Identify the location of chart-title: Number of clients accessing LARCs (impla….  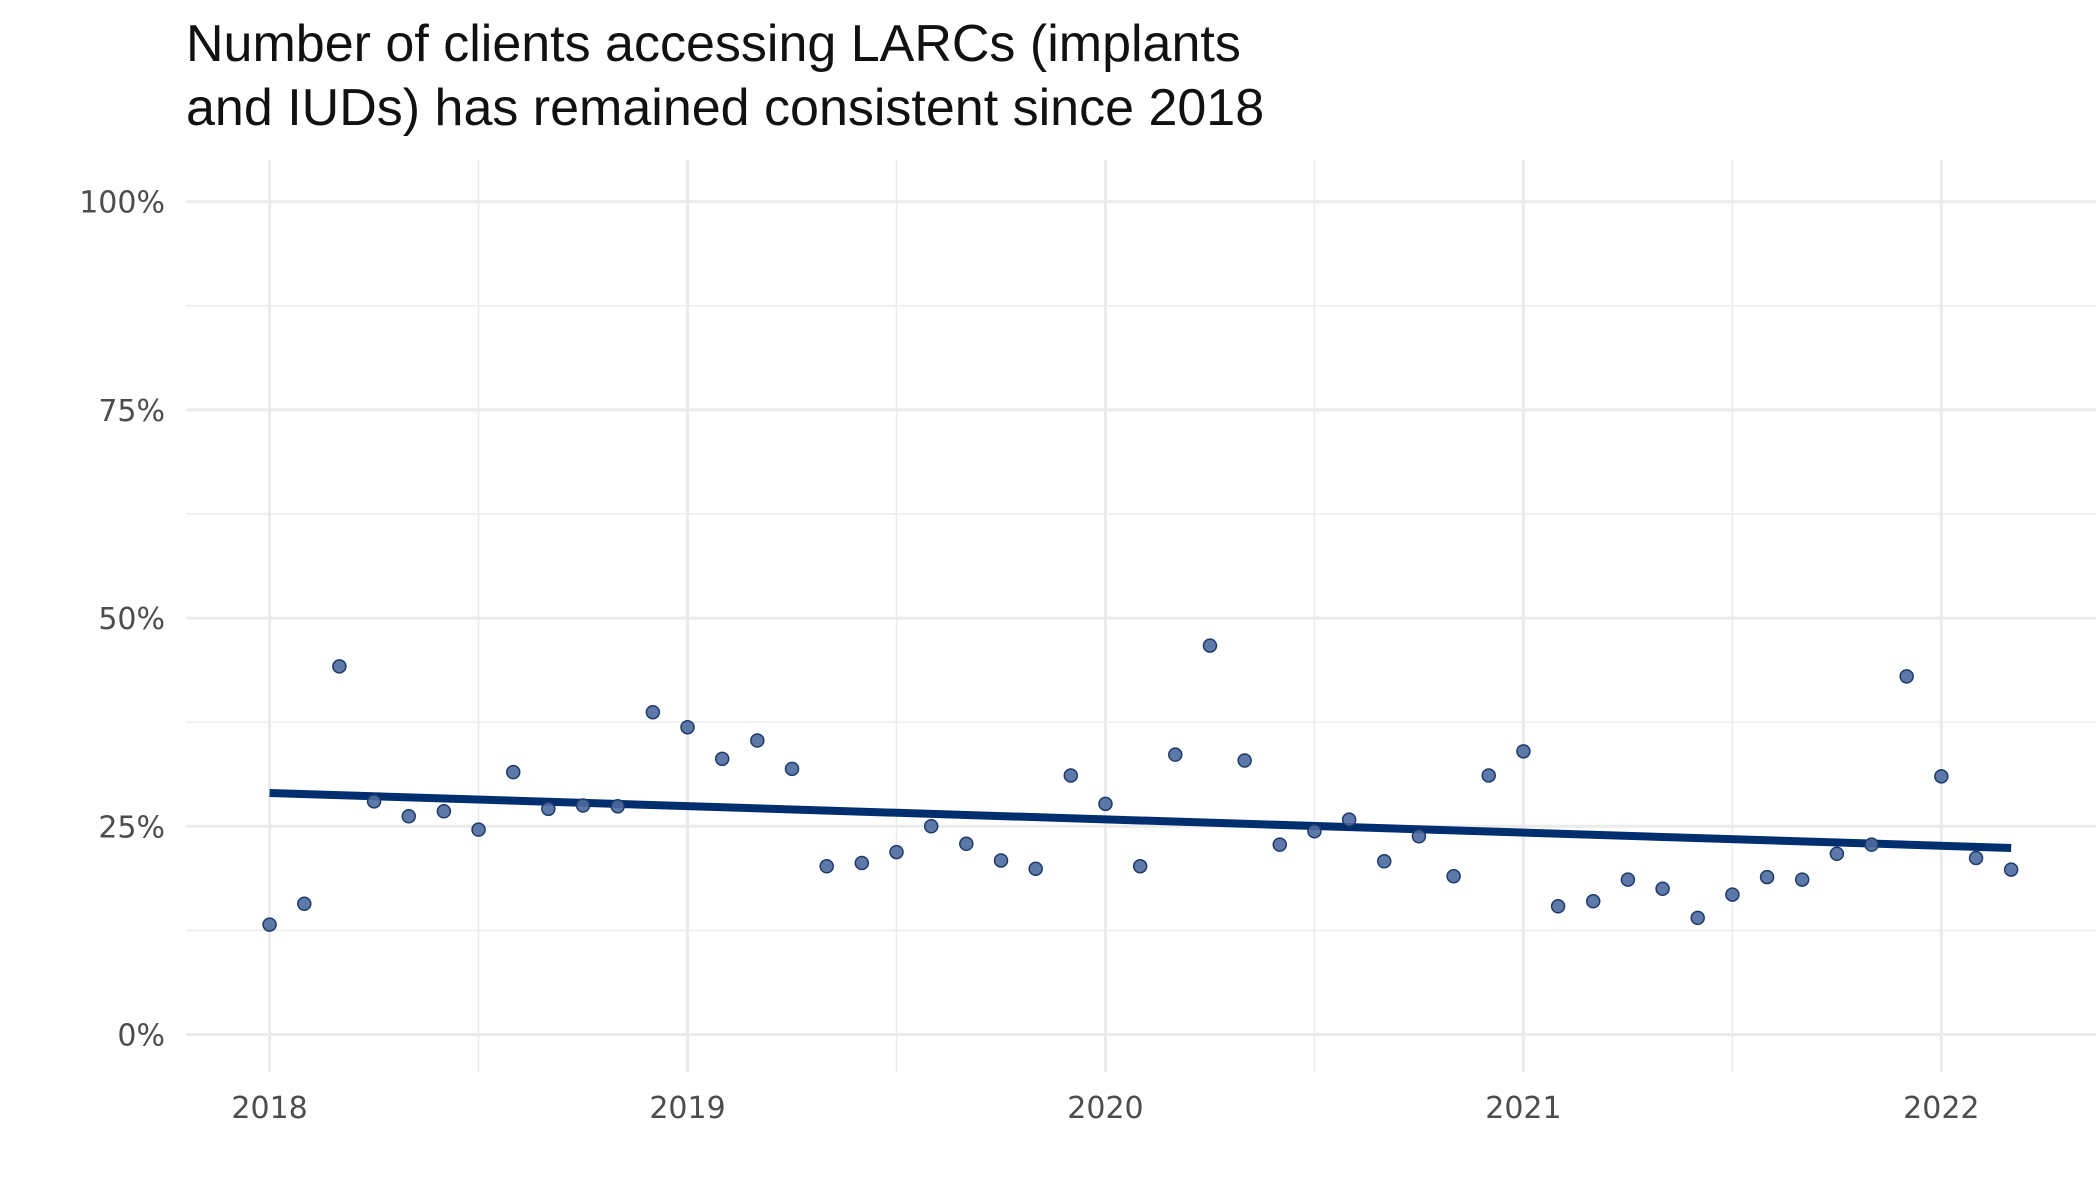
(936, 76).